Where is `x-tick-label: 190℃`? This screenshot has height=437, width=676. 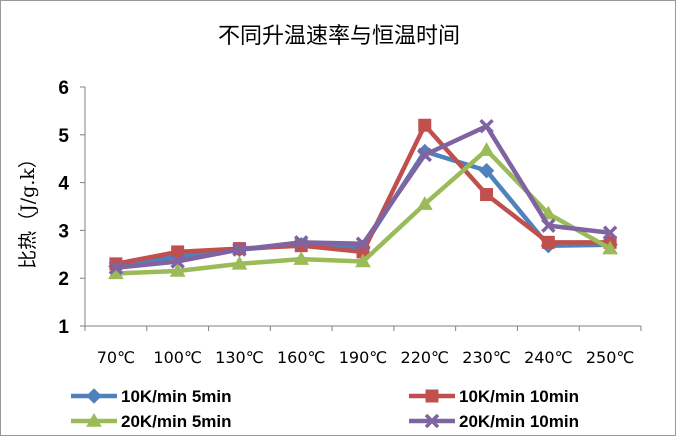 x-tick-label: 190℃ is located at coordinates (363, 357).